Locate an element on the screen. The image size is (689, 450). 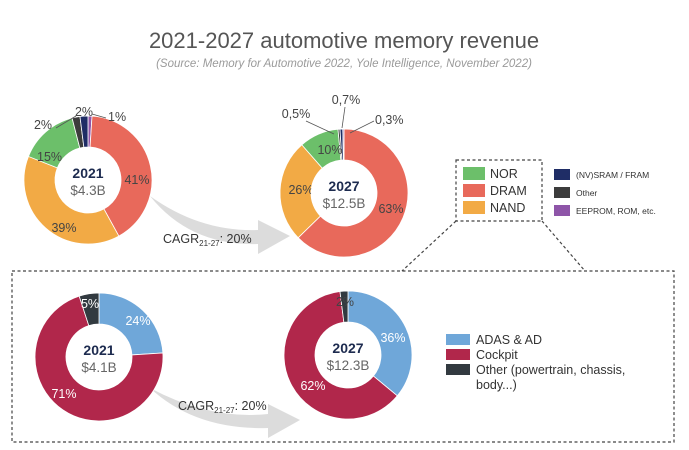
legend-label-other-app: Other (powertrain, chassis, is located at coordinates (550, 370).